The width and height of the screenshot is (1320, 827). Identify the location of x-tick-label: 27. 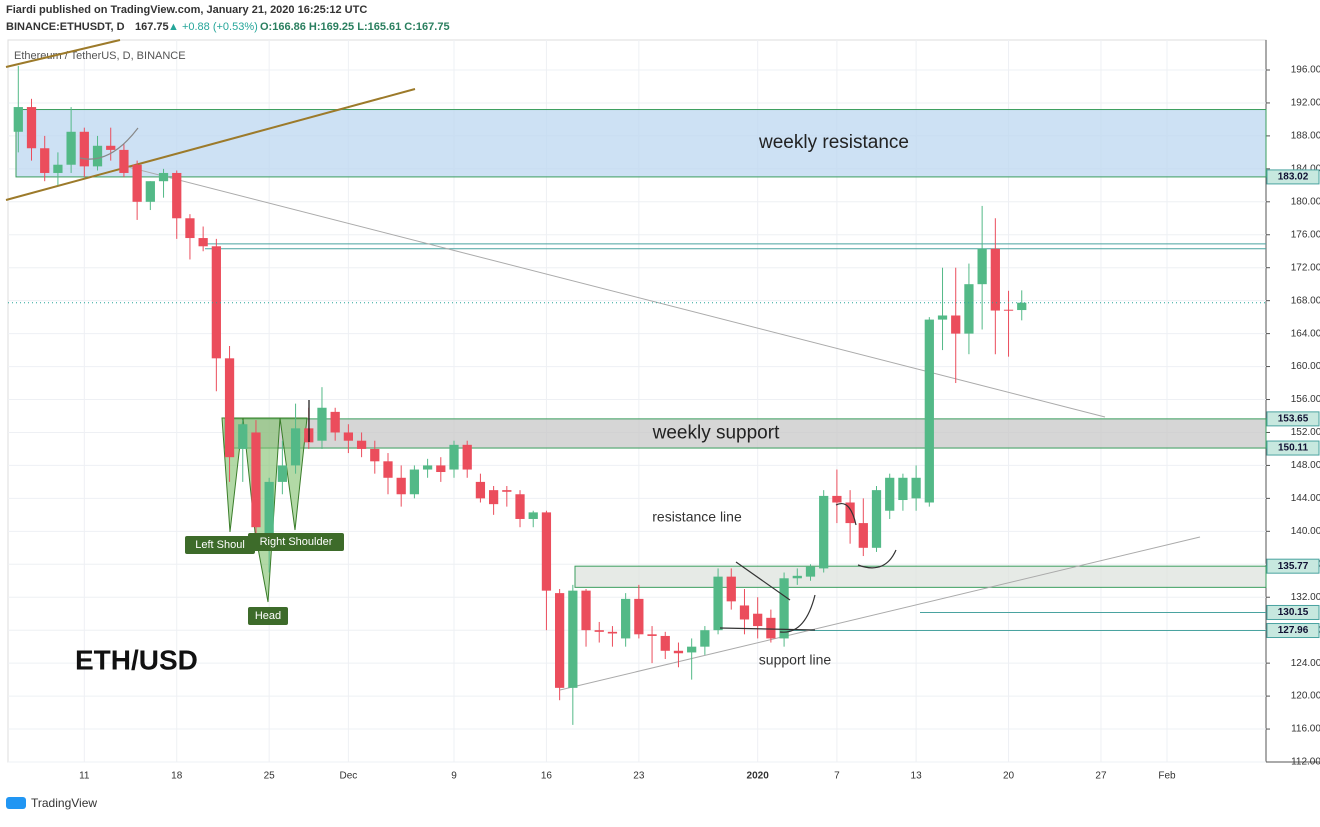
(1101, 776).